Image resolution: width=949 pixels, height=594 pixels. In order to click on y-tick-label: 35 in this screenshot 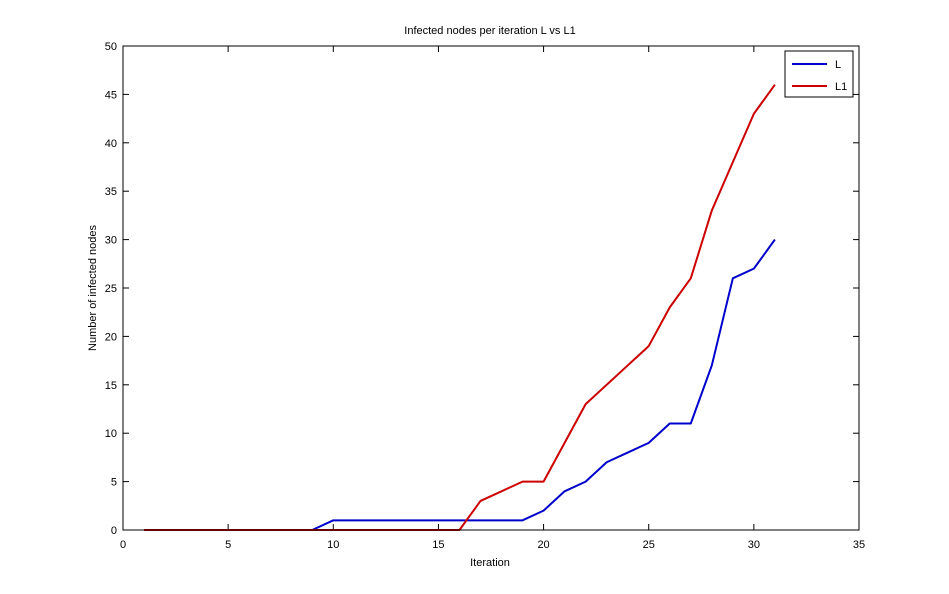, I will do `click(111, 192)`.